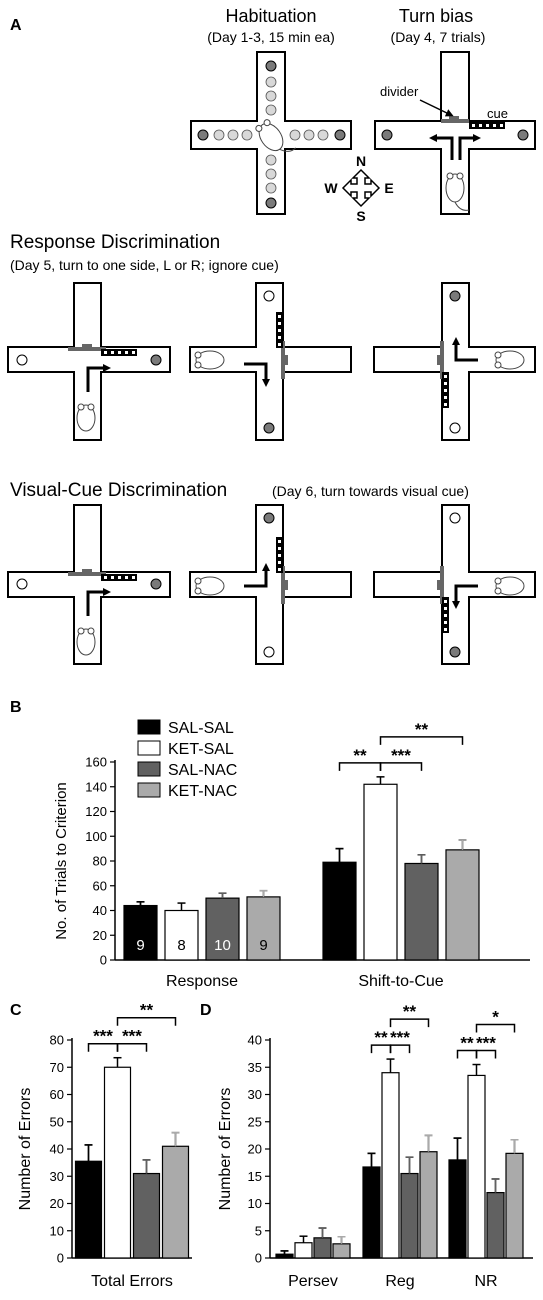  Describe the element at coordinates (16, 707) in the screenshot. I see `panel-letter-b: B` at that location.